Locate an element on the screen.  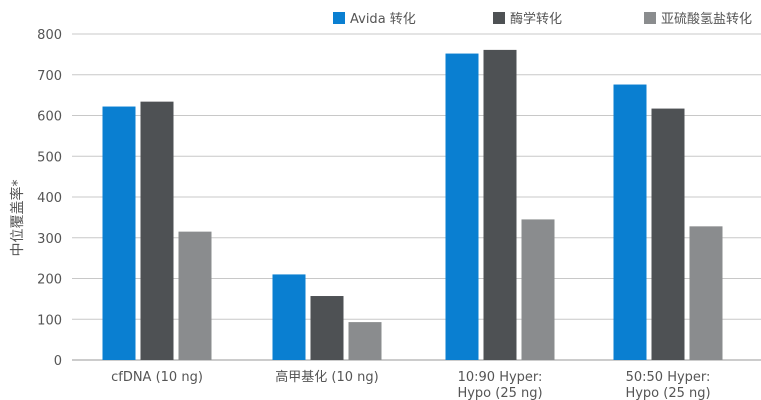
x-tick-label: cfDNA (10 ng) is located at coordinates (157, 377).